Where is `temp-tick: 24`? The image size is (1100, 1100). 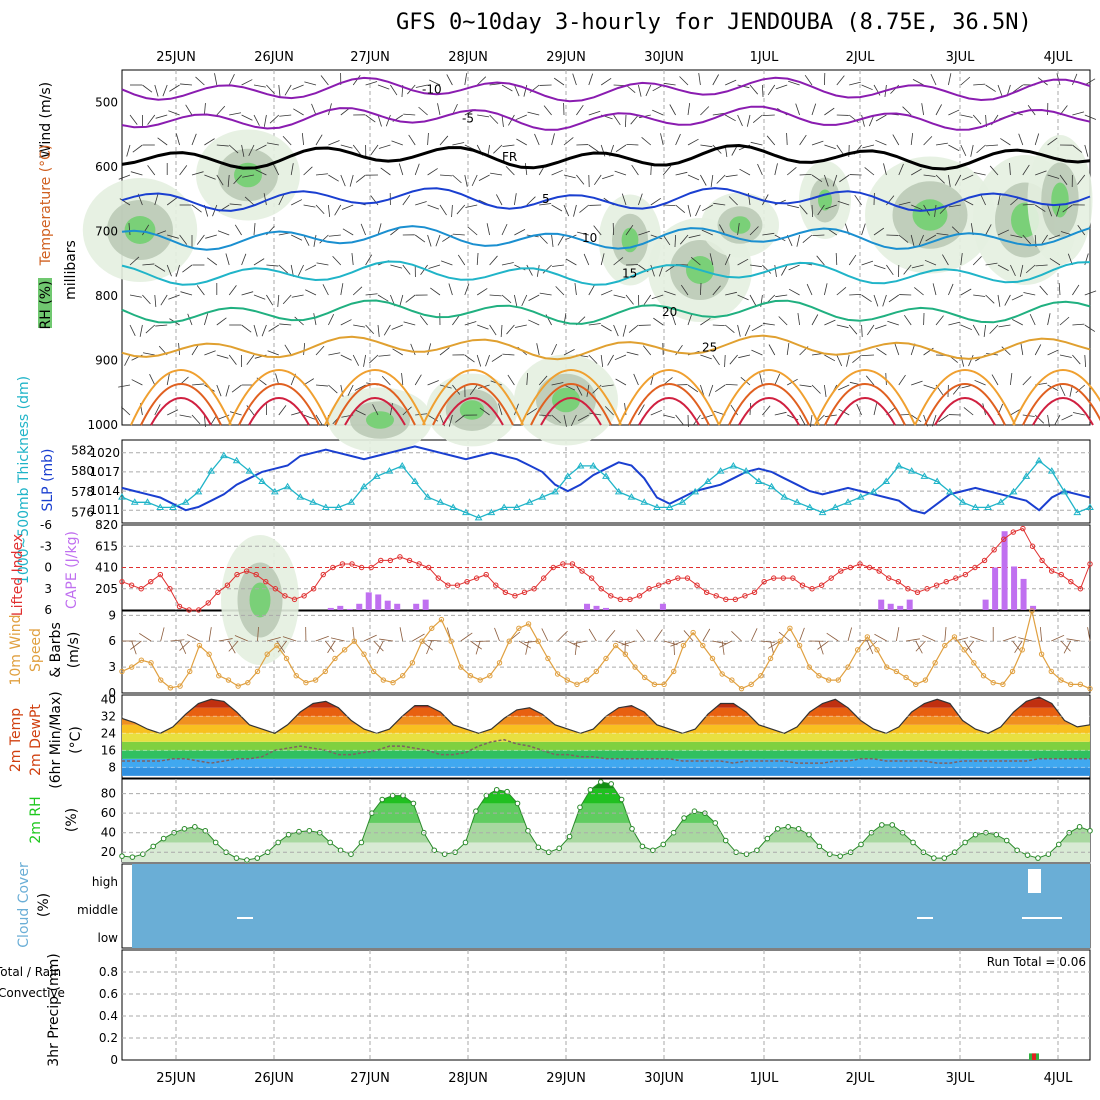
temp-tick: 24 is located at coordinates (108, 733).